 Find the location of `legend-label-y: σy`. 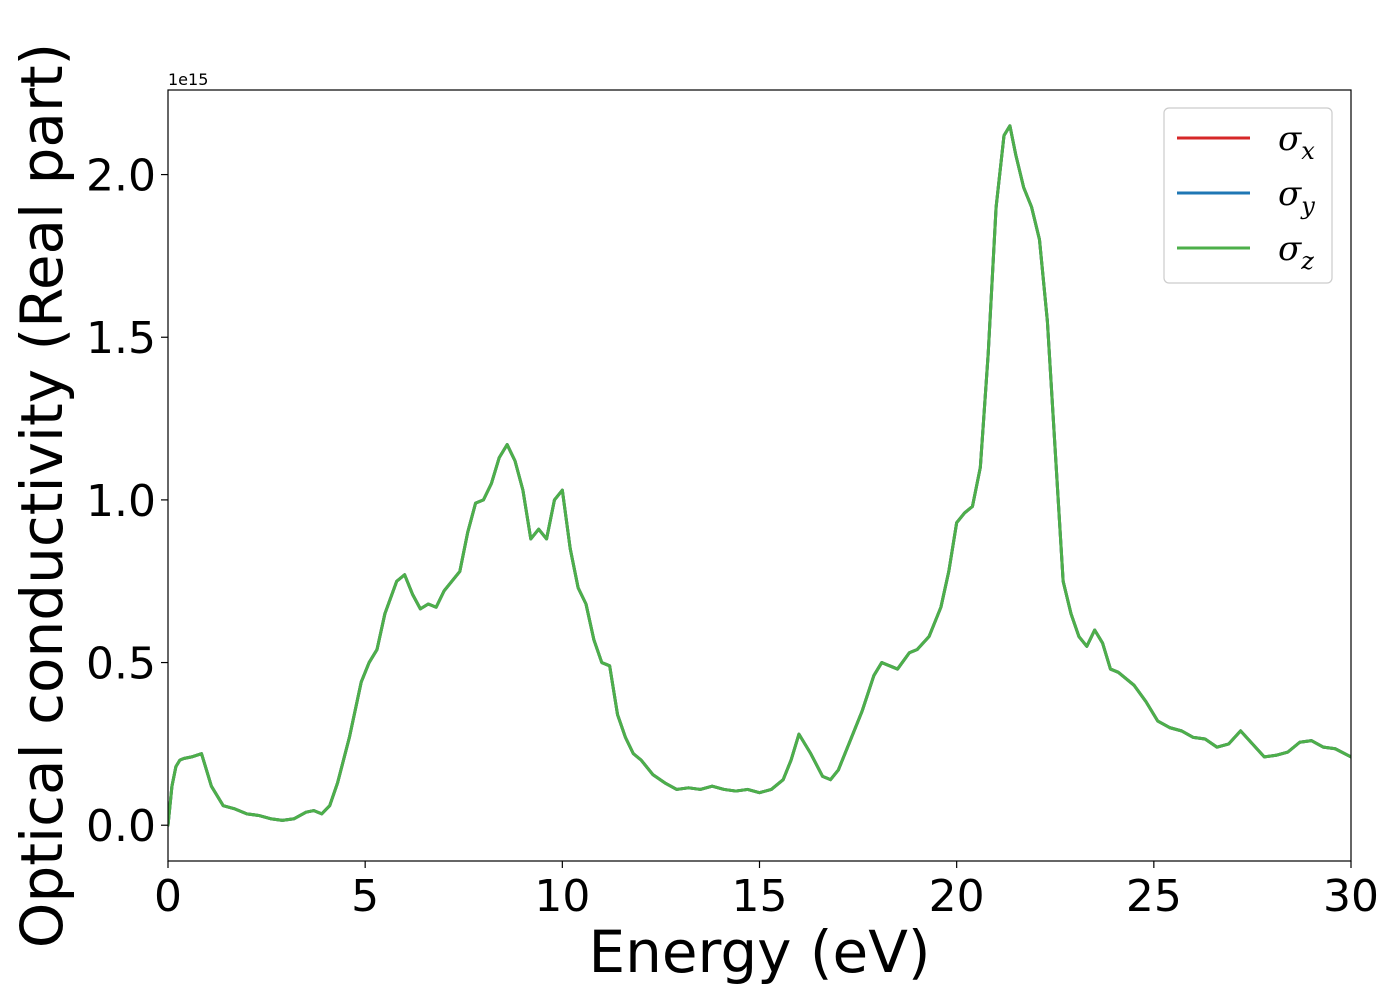

legend-label-y: σy is located at coordinates (1296, 197).